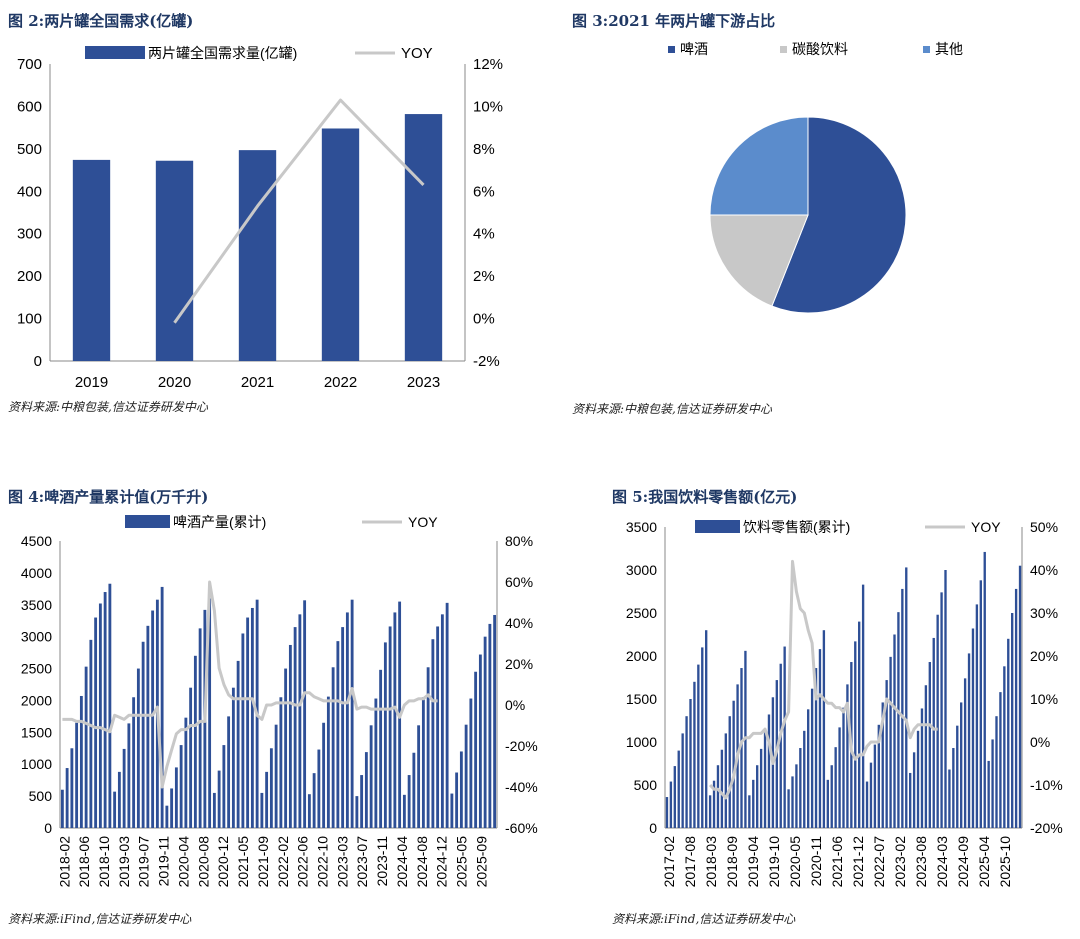 The image size is (1080, 939). I want to click on x-tick-label: 2025-09, so click(481, 862).